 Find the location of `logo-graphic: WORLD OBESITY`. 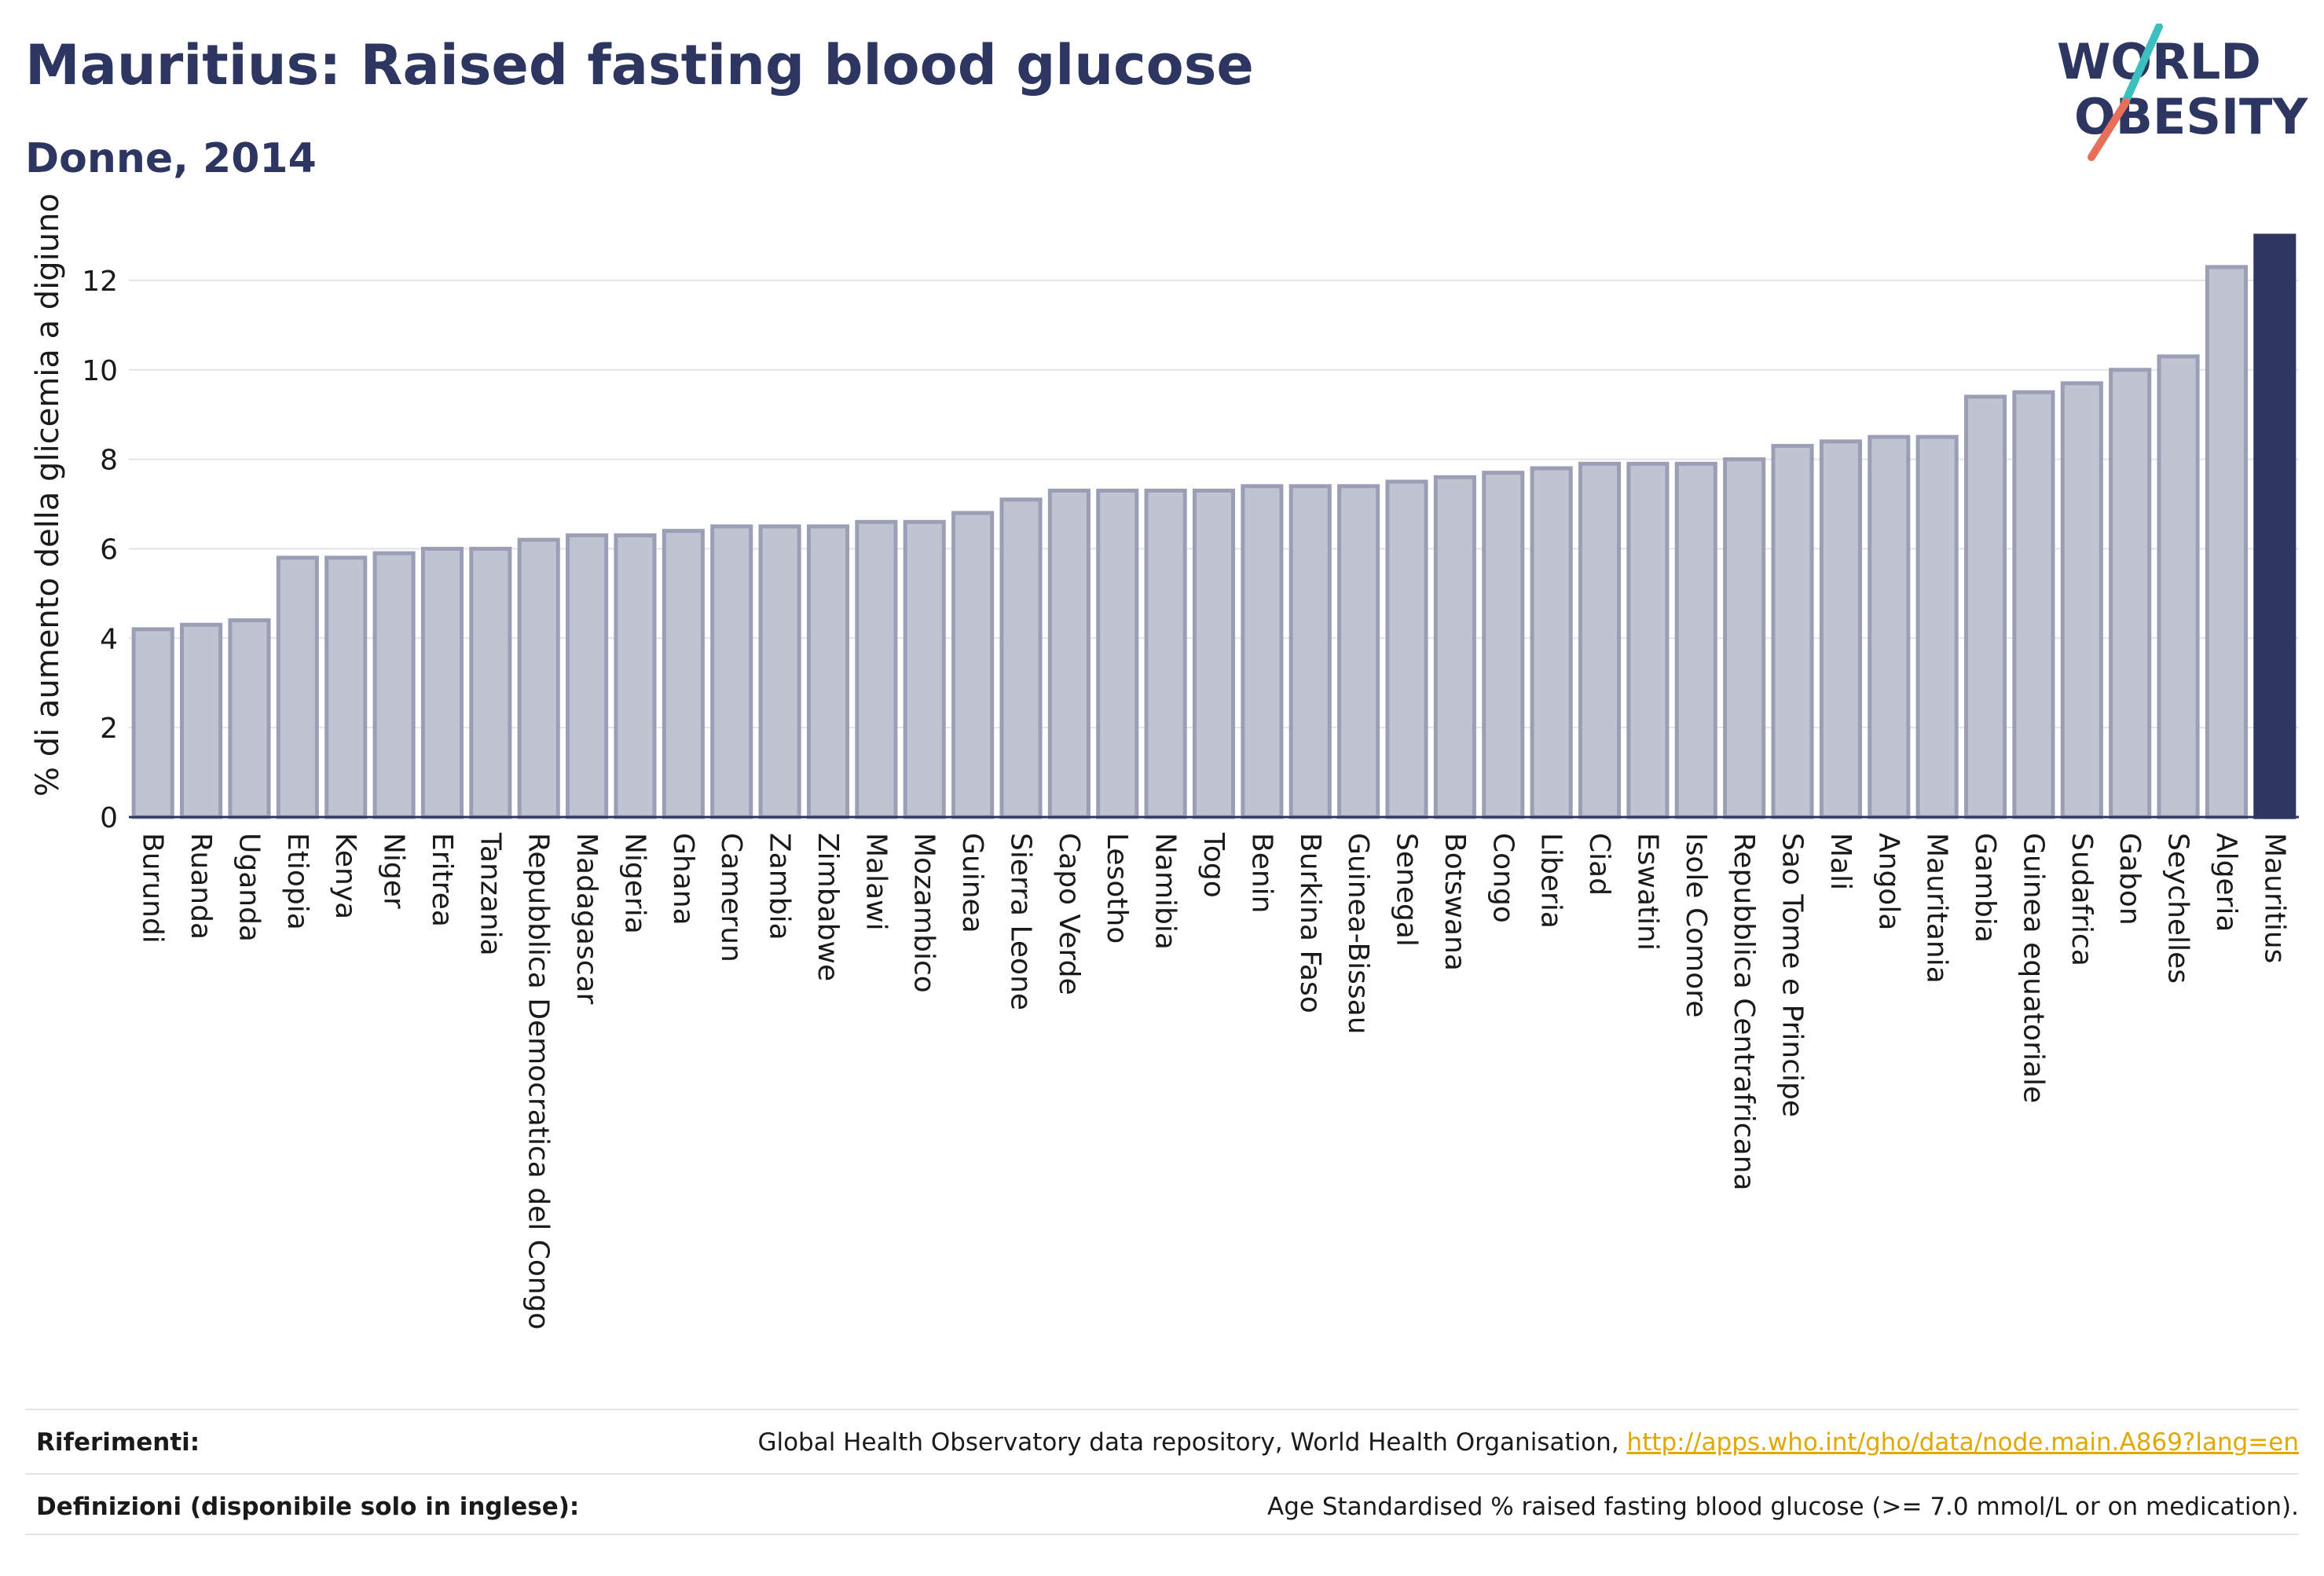

logo-graphic: WORLD OBESITY is located at coordinates (2182, 92).